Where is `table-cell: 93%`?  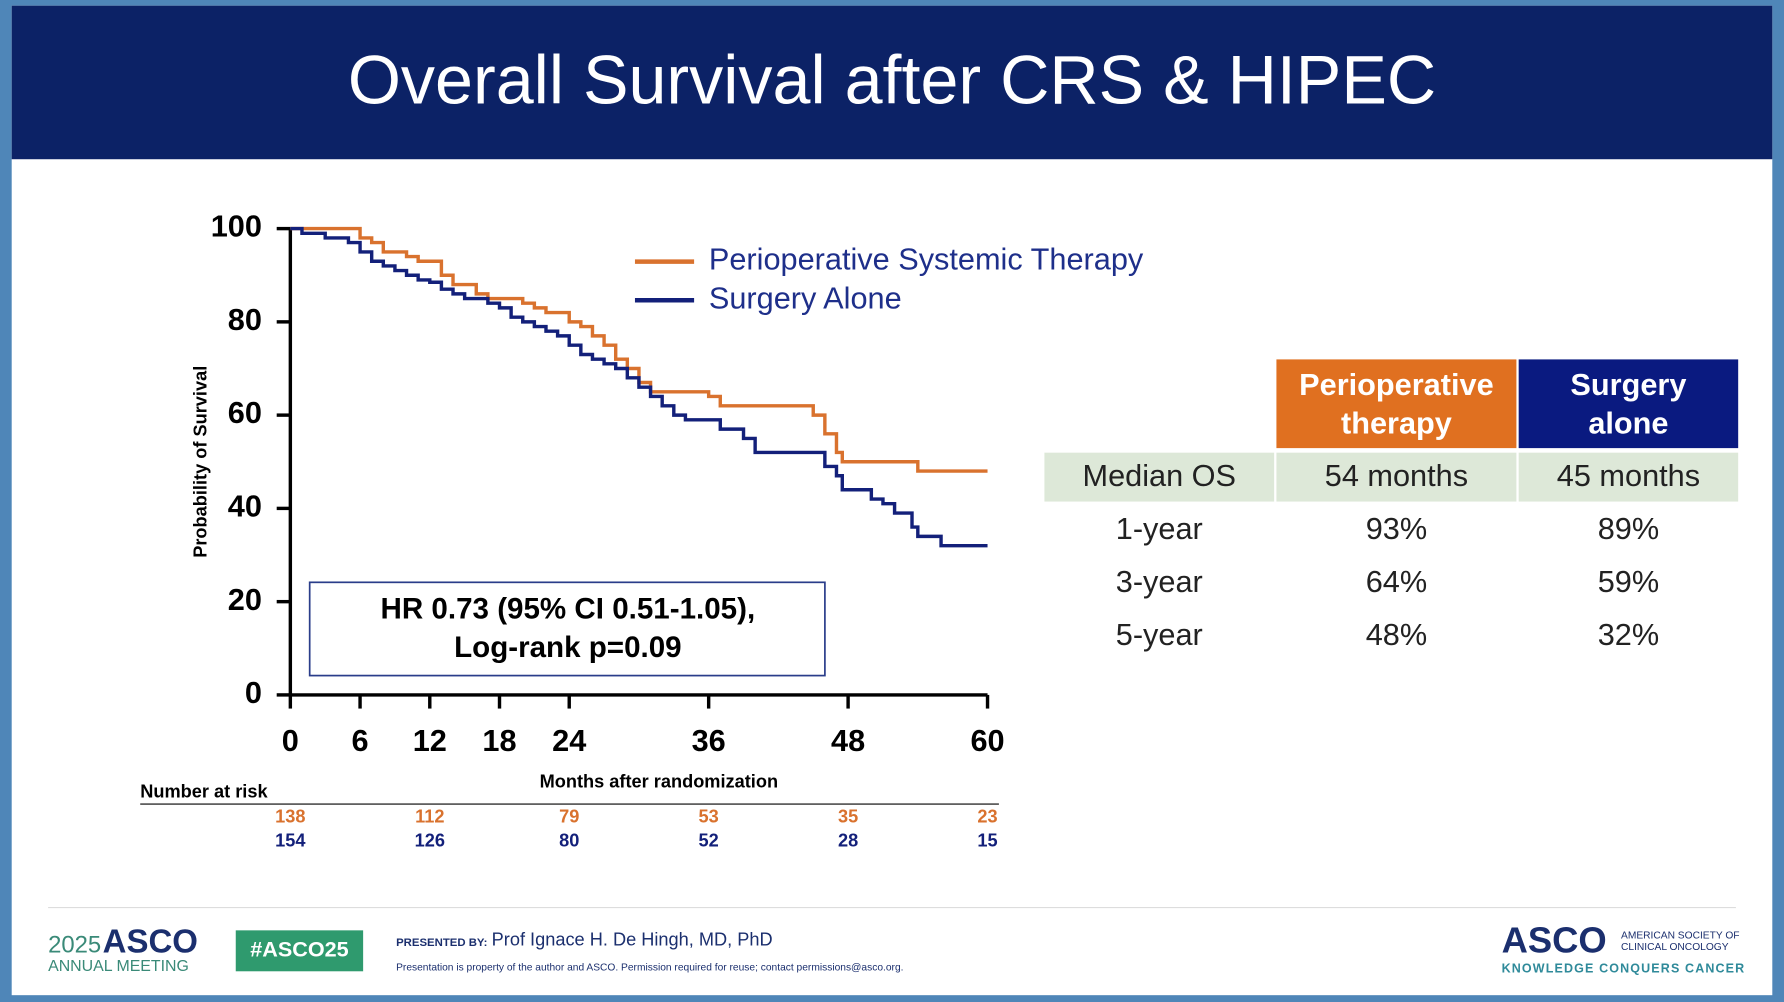
table-cell: 93% is located at coordinates (1396, 528).